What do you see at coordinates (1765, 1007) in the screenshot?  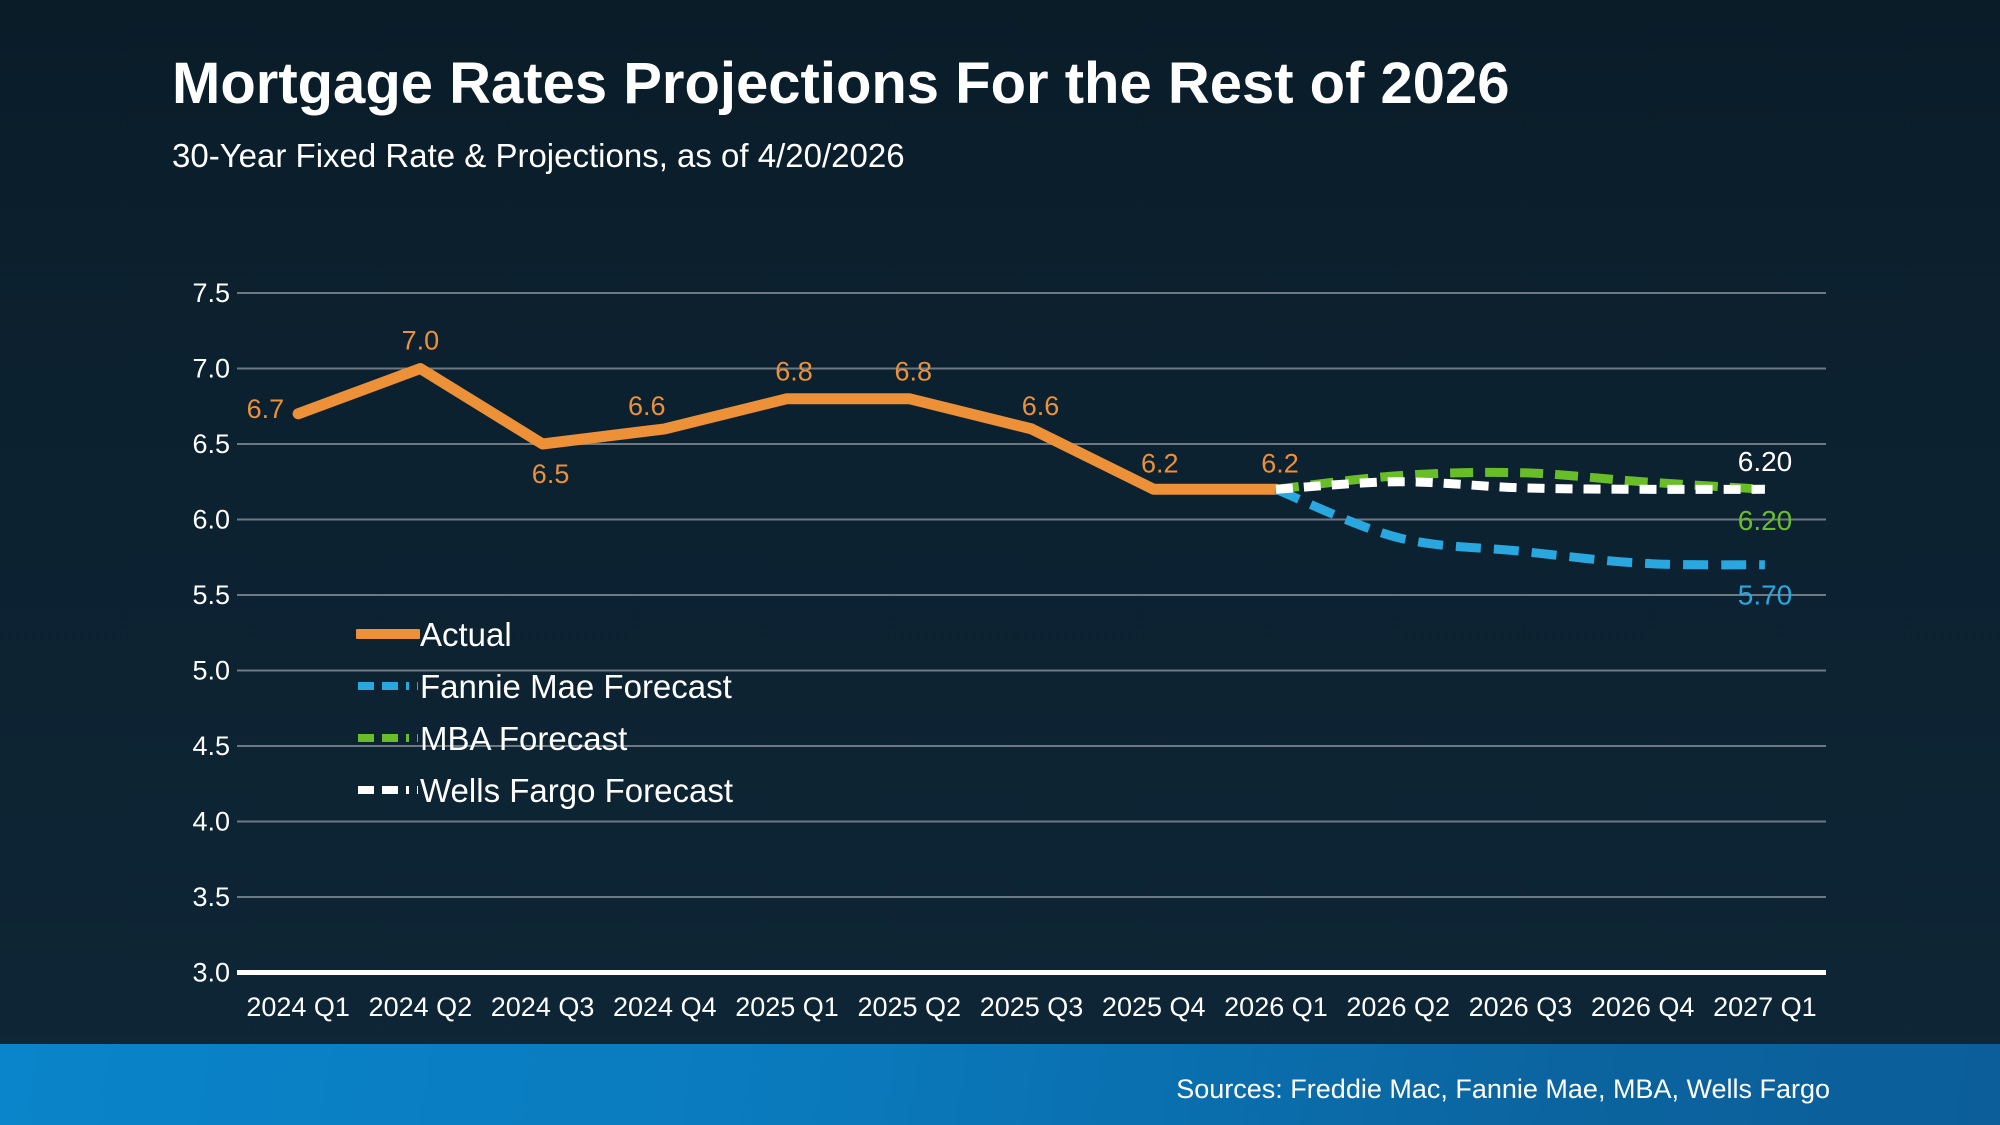 I see `x-axis-category-label: 2027 Q1` at bounding box center [1765, 1007].